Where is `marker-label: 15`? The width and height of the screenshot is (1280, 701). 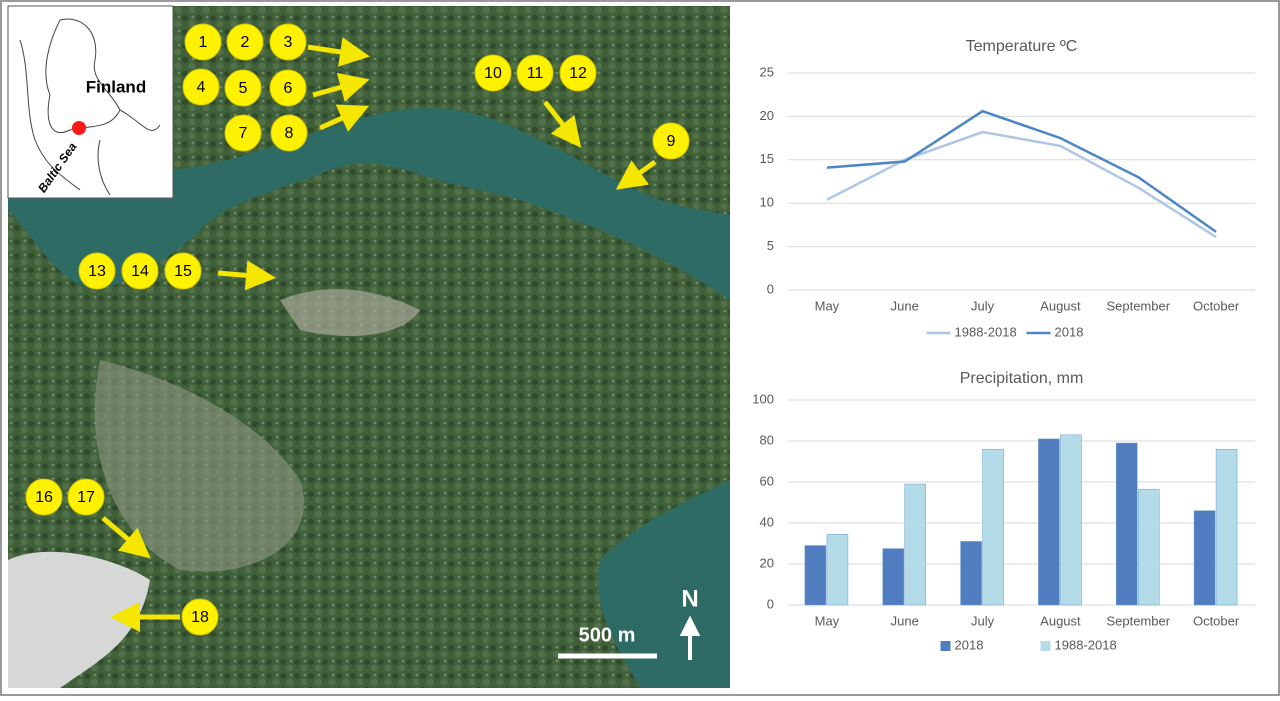 marker-label: 15 is located at coordinates (183, 271).